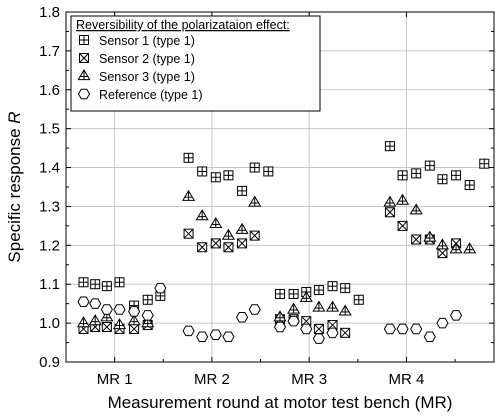 This screenshot has height=418, width=500. I want to click on y-tick-label: 1.4, so click(49, 168).